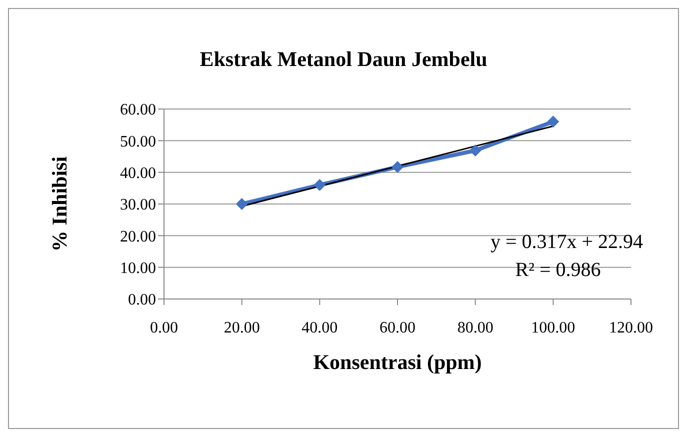  Describe the element at coordinates (343, 59) in the screenshot. I see `chart-title: Ekstrak Metanol Daun Jembelu` at that location.